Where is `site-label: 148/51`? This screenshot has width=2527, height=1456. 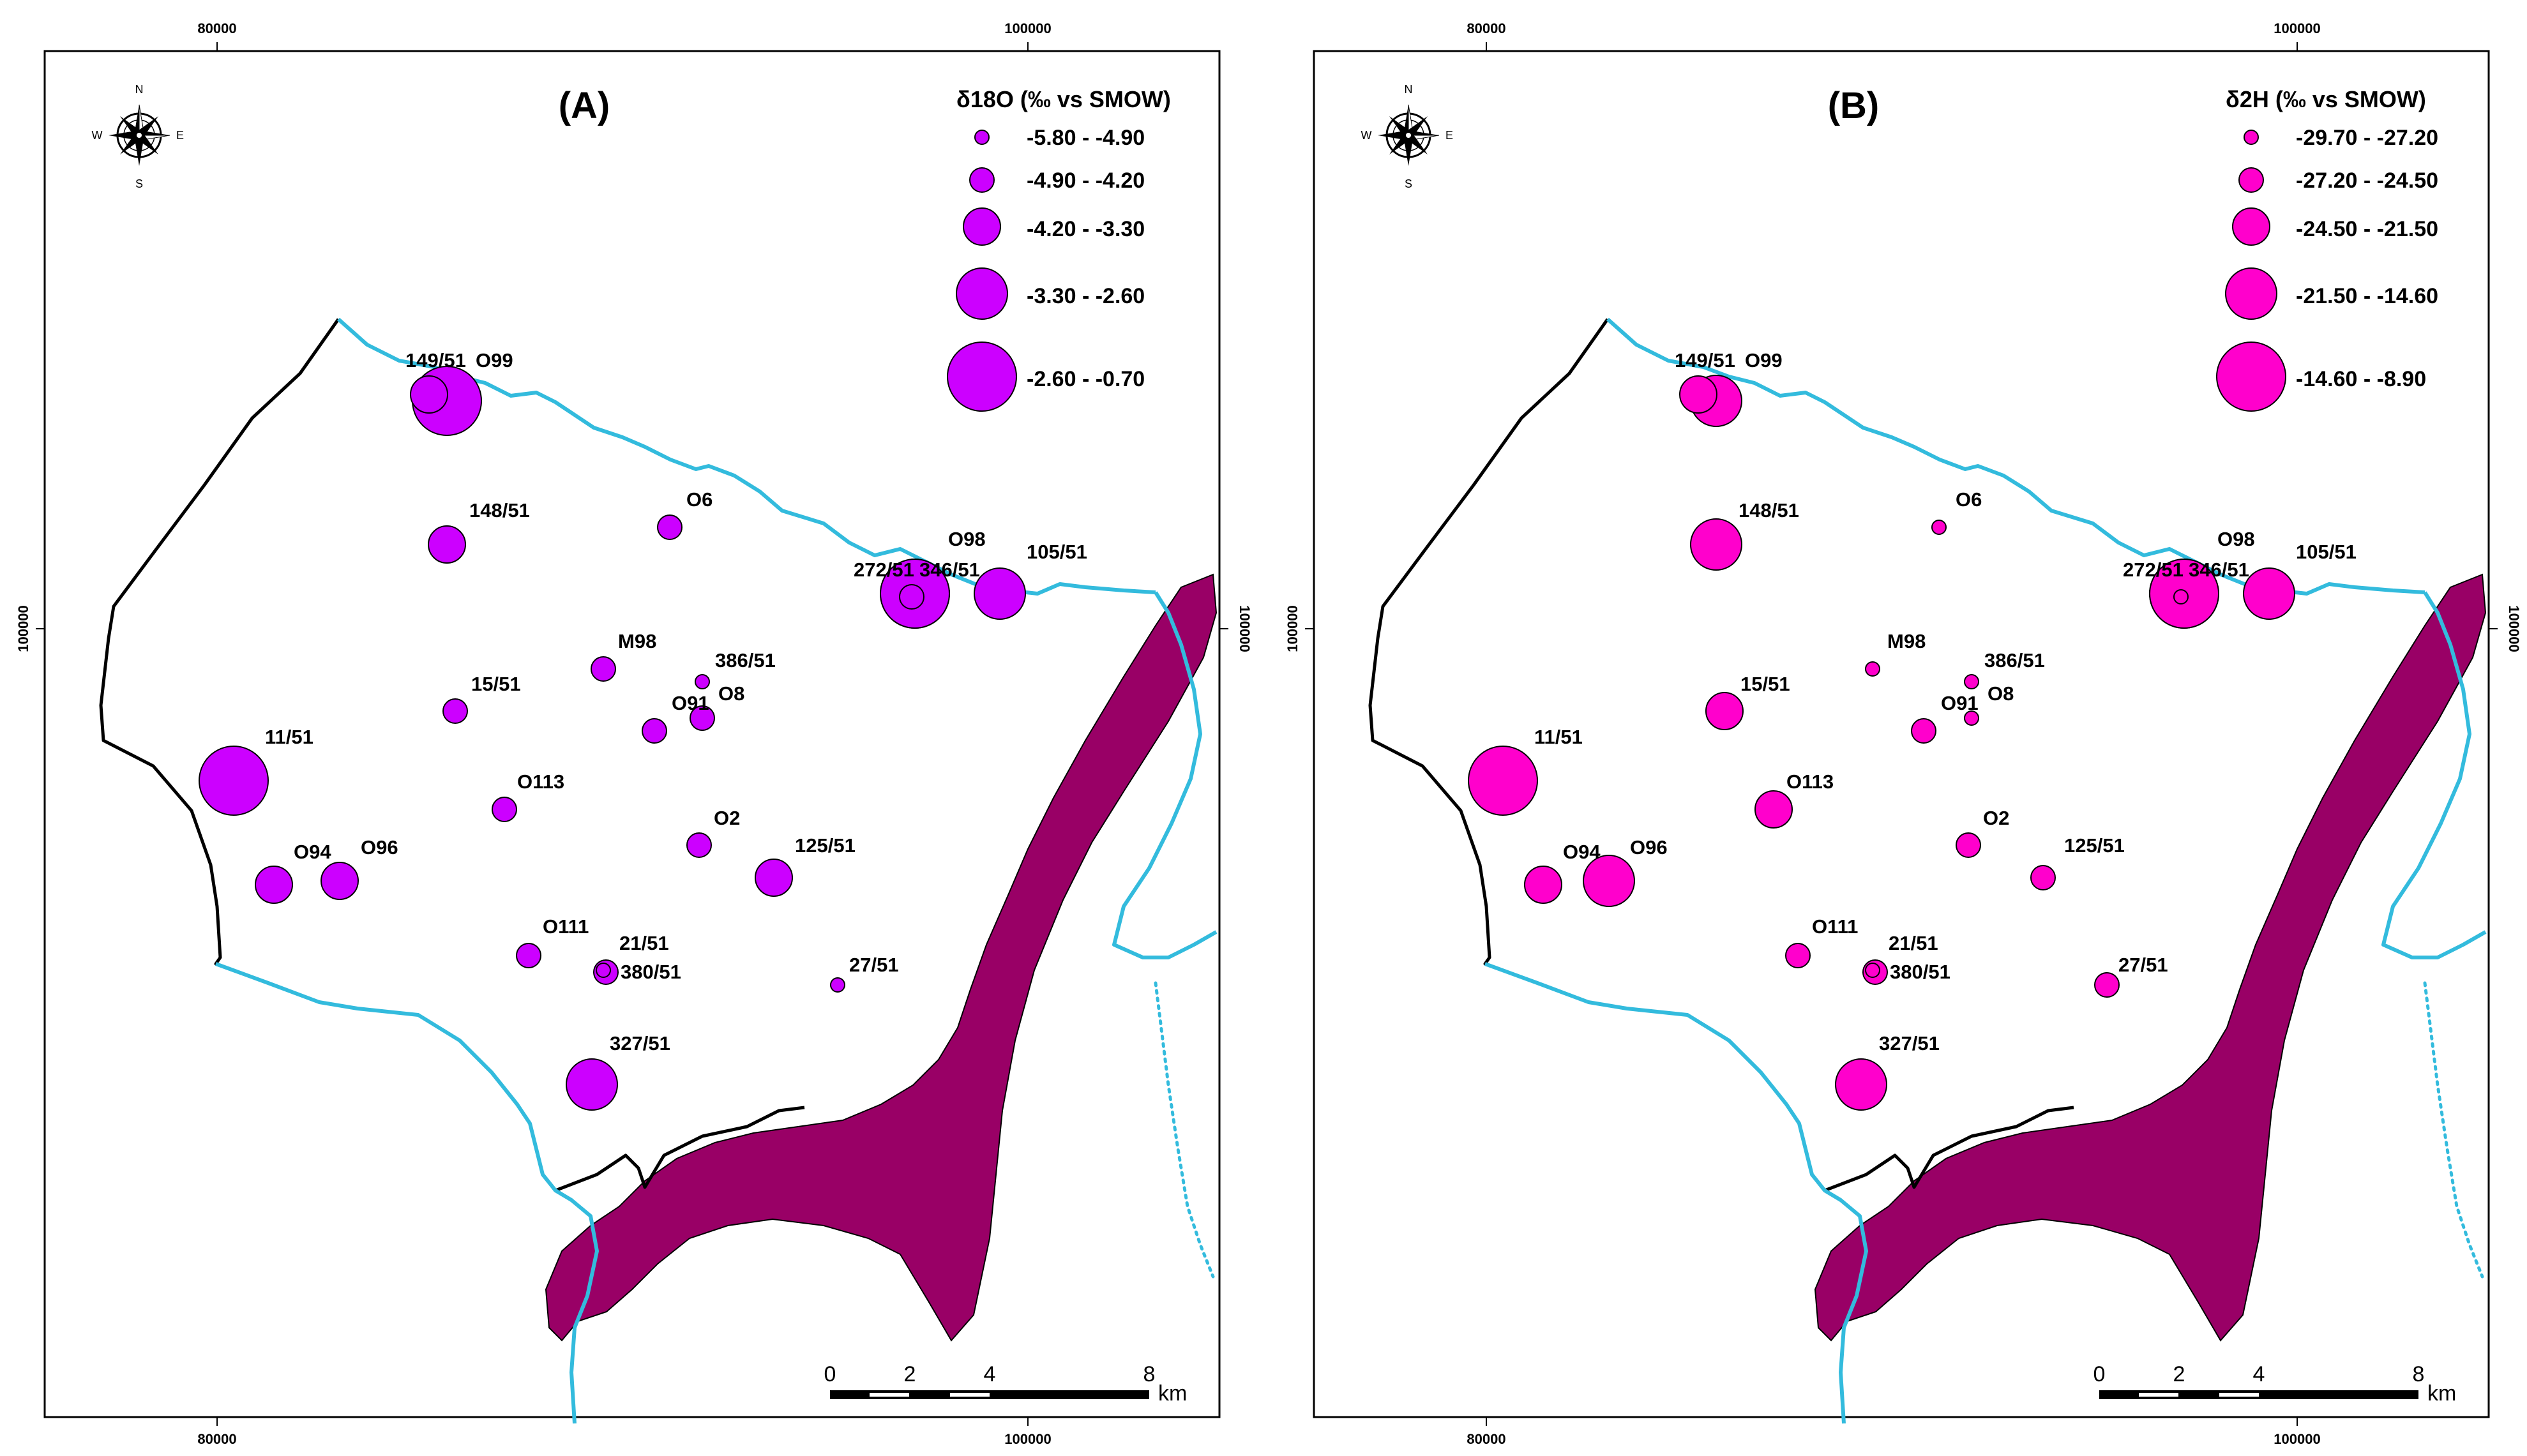
site-label: 148/51 is located at coordinates (500, 510).